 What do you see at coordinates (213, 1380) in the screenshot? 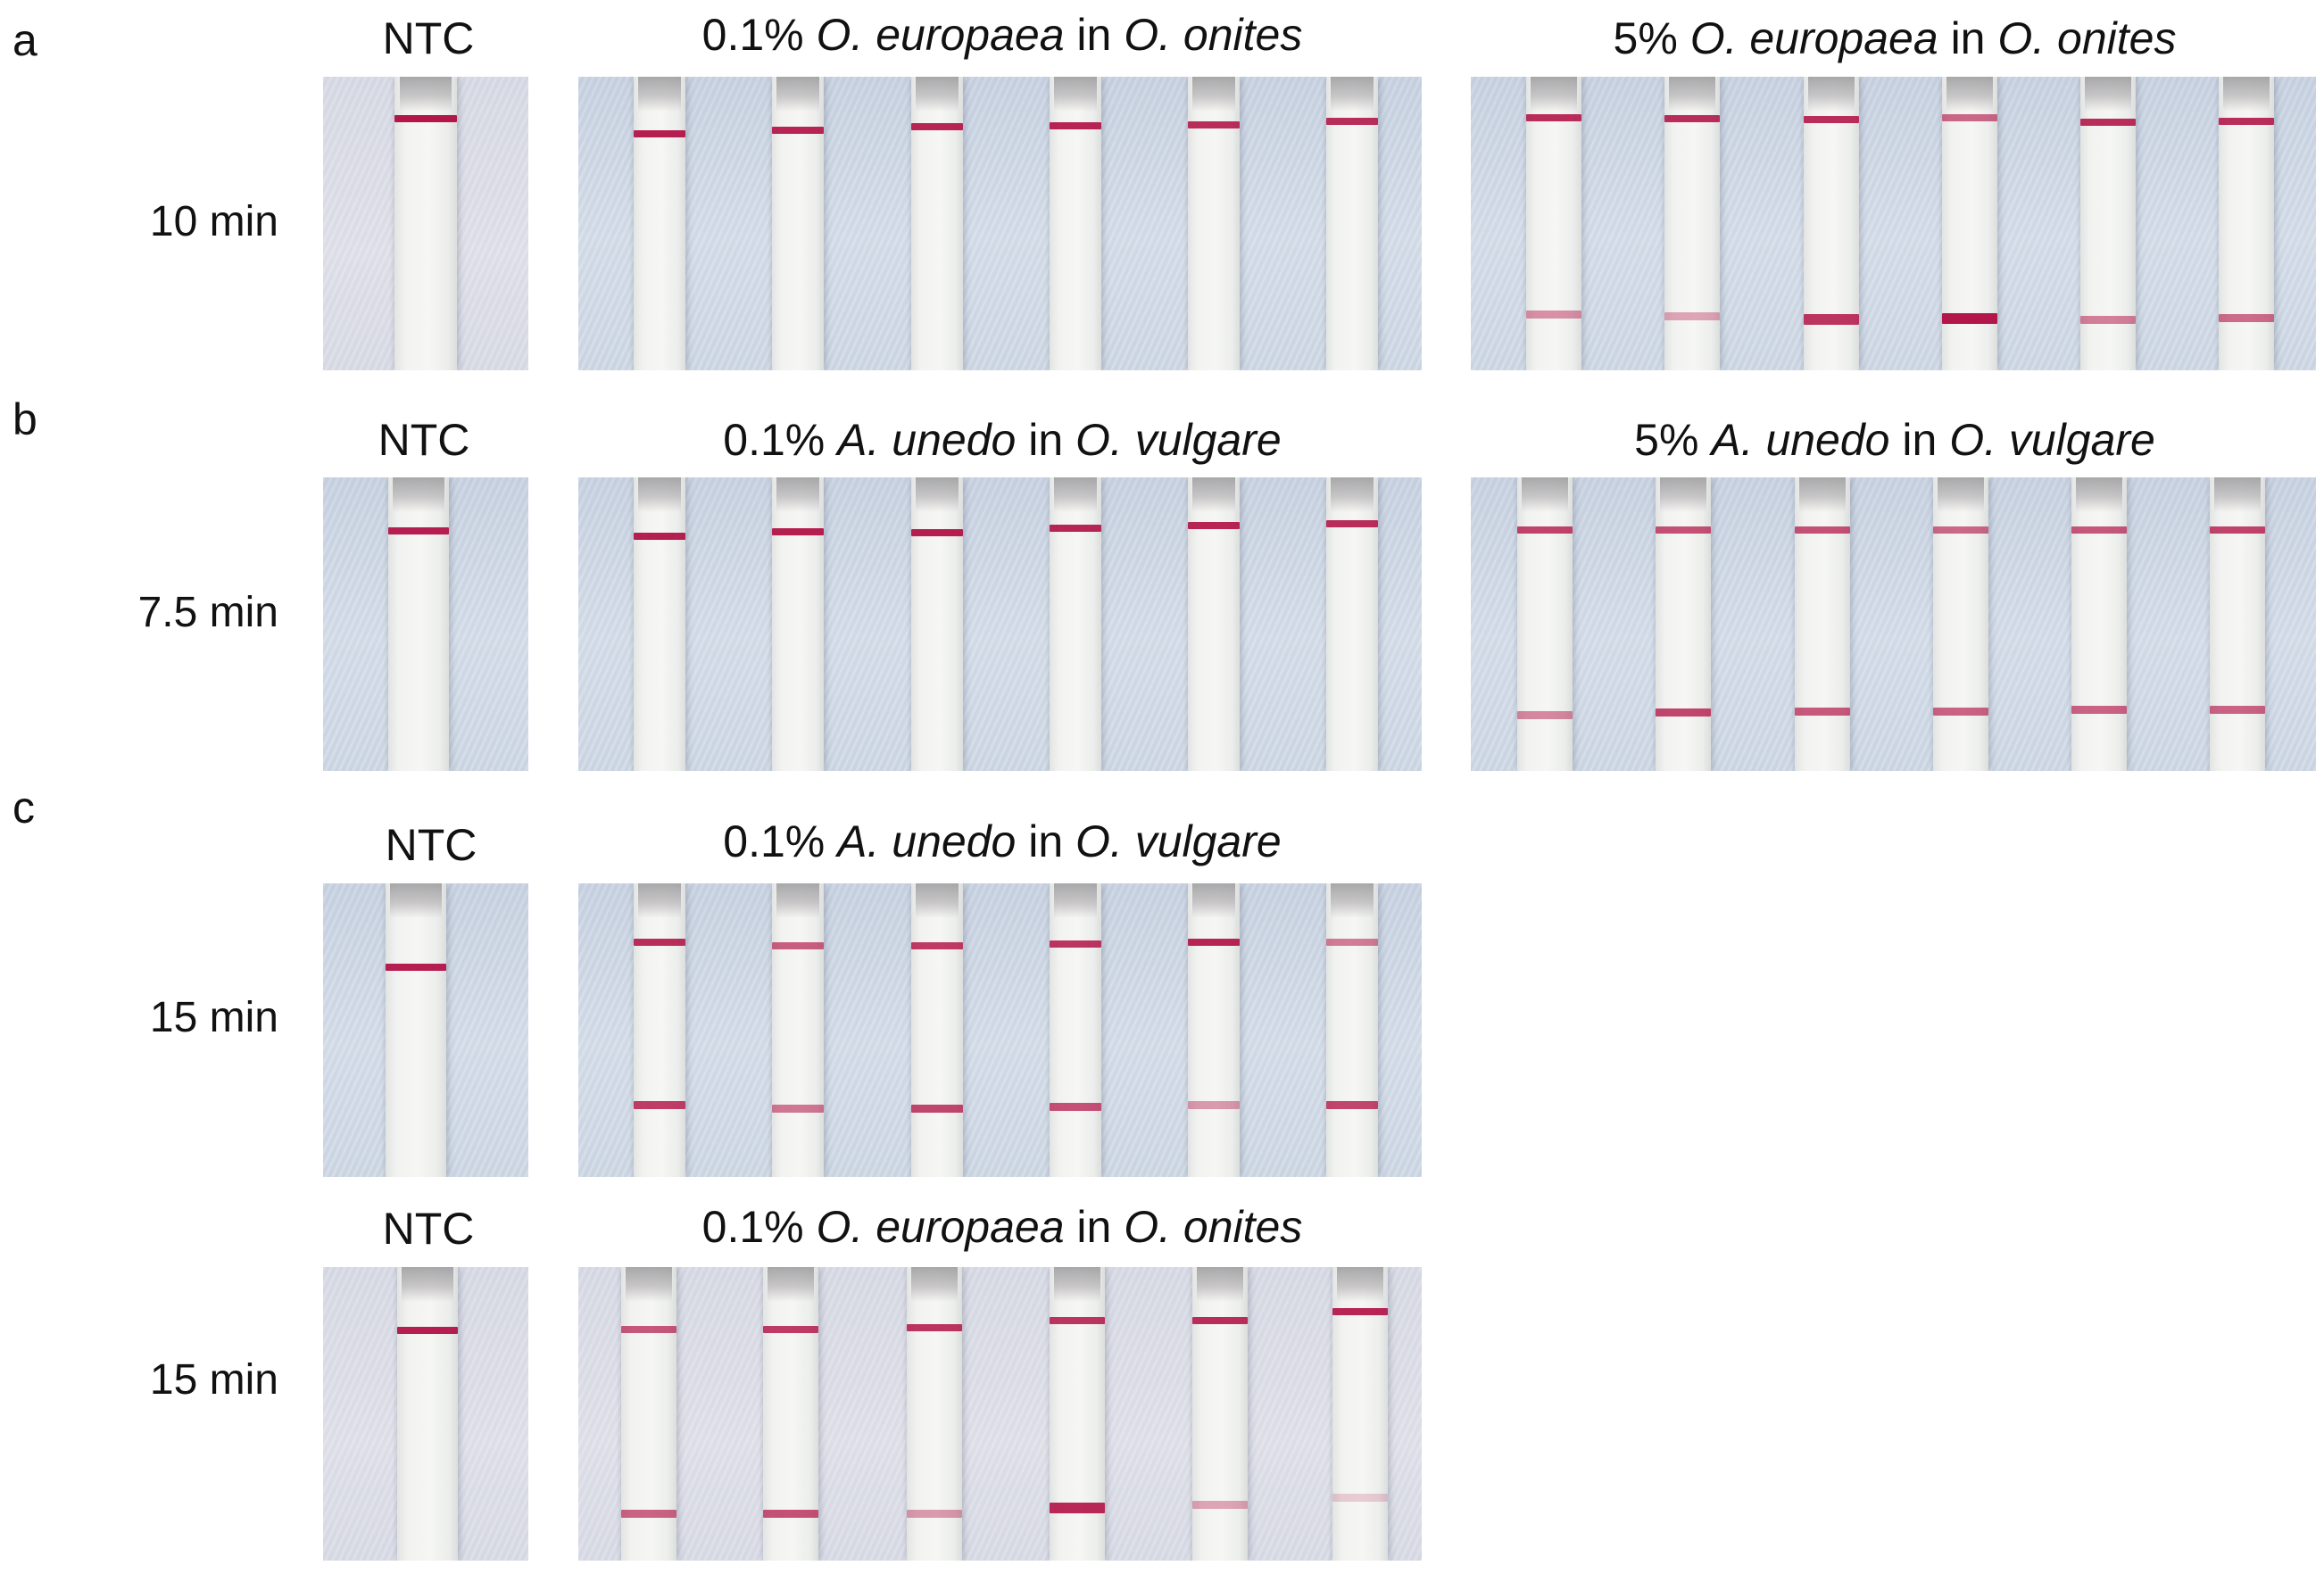
I see `time-label-c2: 15 min` at bounding box center [213, 1380].